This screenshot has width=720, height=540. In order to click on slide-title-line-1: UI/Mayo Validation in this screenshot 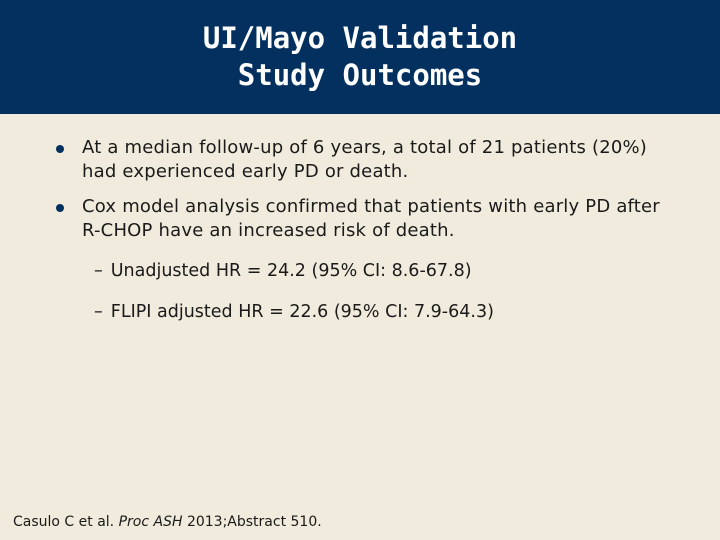, I will do `click(360, 38)`.